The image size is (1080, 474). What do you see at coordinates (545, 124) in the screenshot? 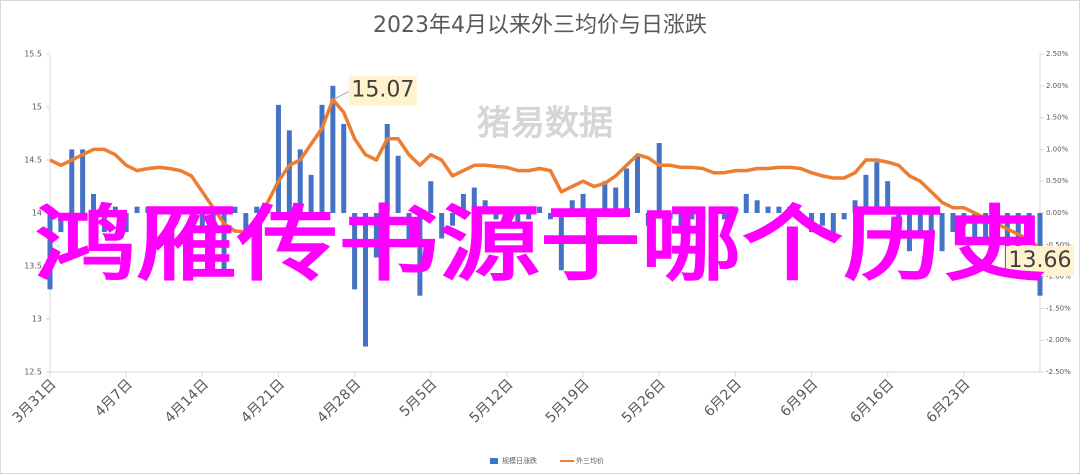
I see `watermark: 猪易数据` at bounding box center [545, 124].